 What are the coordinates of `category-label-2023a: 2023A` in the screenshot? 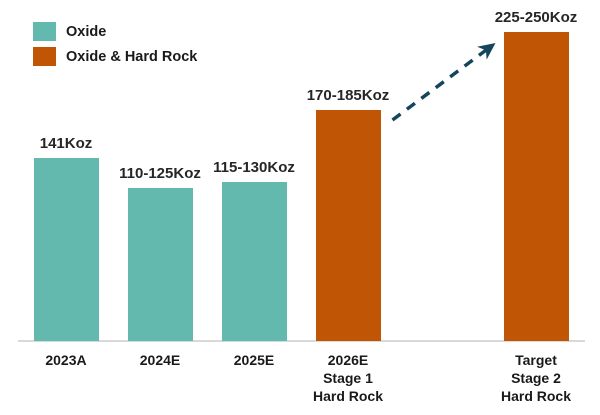 It's located at (66, 360).